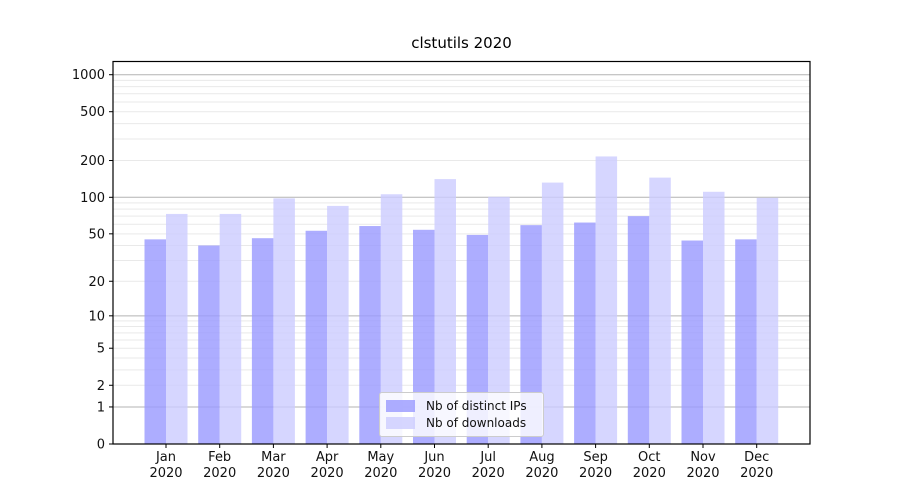 This screenshot has height=500, width=900. I want to click on y-tick-label: 0, so click(101, 445).